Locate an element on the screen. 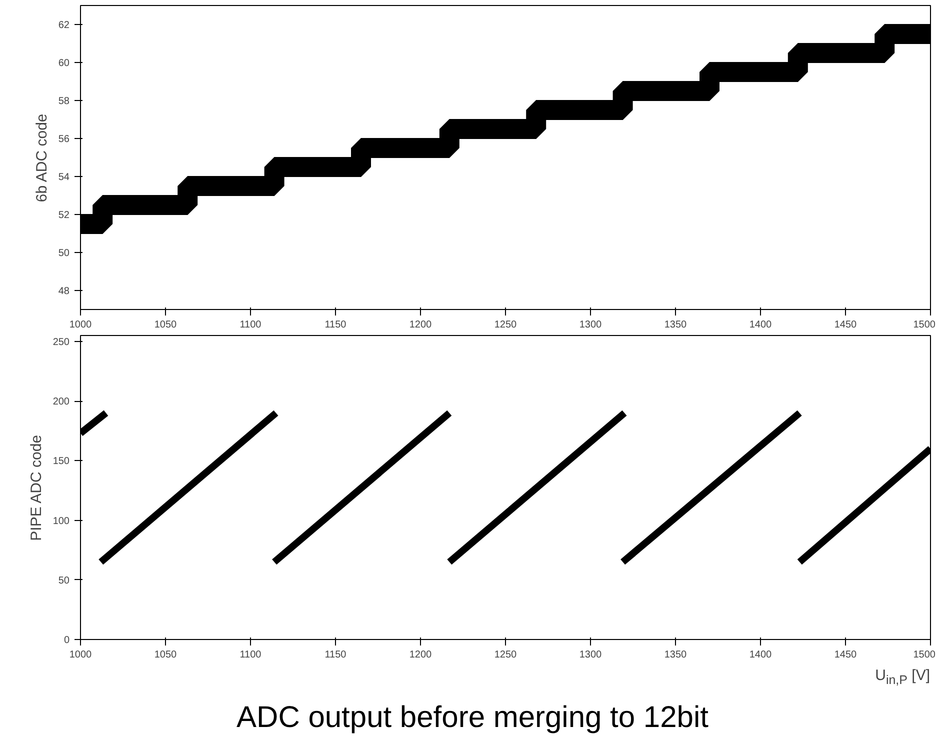 The image size is (940, 741). y-tick-label: 60 is located at coordinates (64, 63).